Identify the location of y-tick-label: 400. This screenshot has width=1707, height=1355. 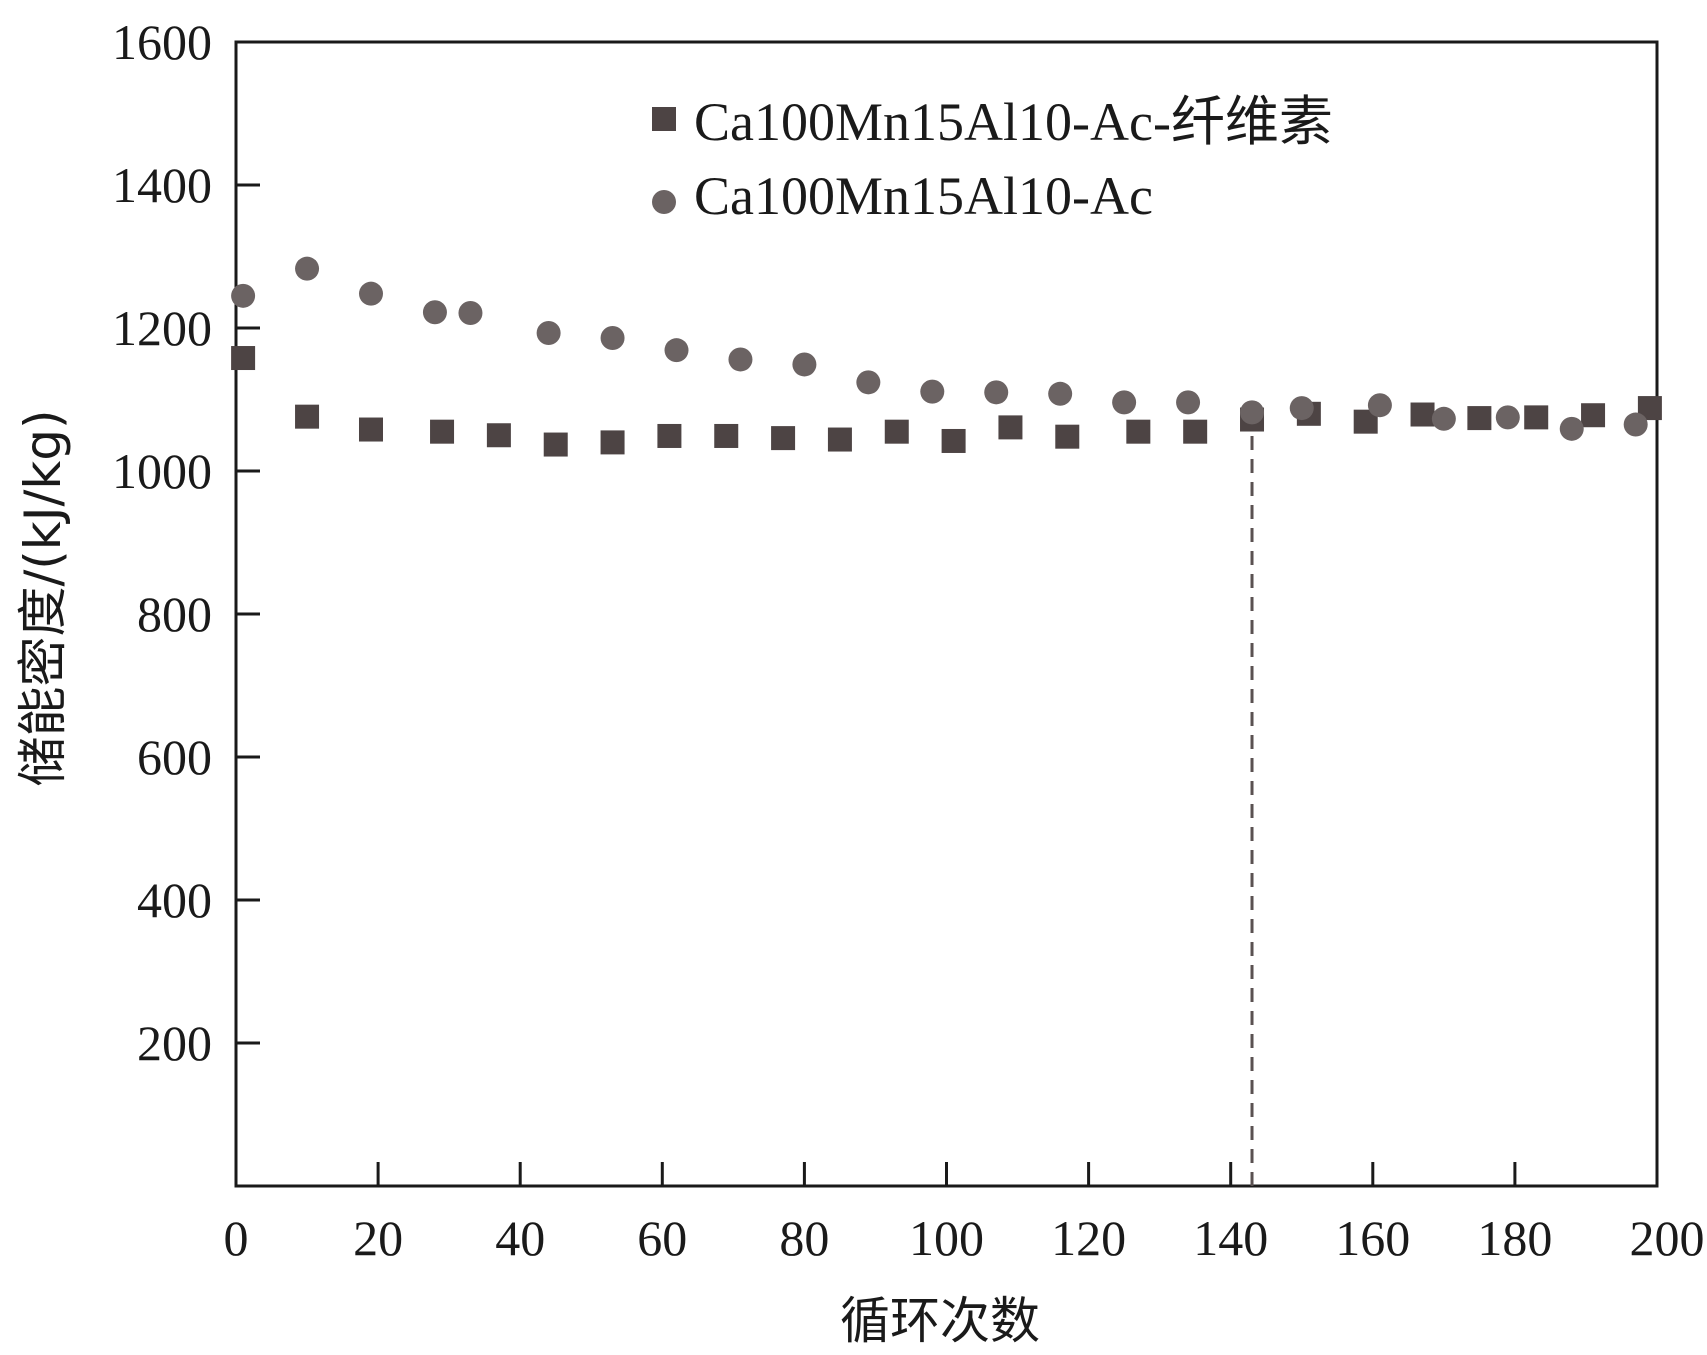
(174, 900).